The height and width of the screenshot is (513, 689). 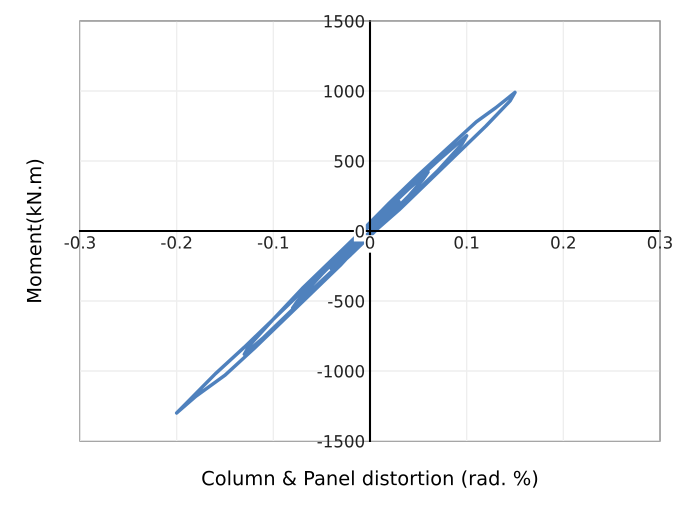 I want to click on y-tick-label: 1500, so click(x=344, y=21).